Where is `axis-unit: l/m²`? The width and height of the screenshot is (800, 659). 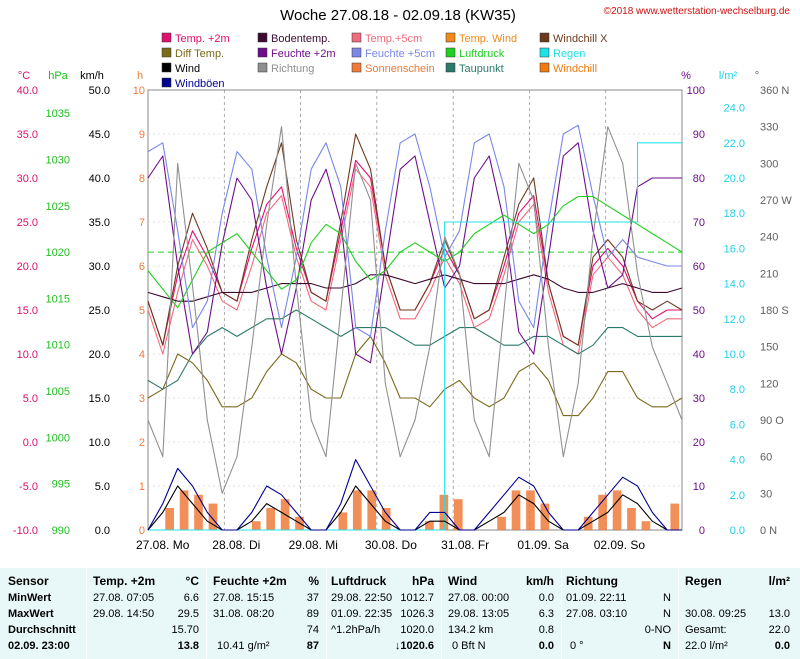 axis-unit: l/m² is located at coordinates (728, 76).